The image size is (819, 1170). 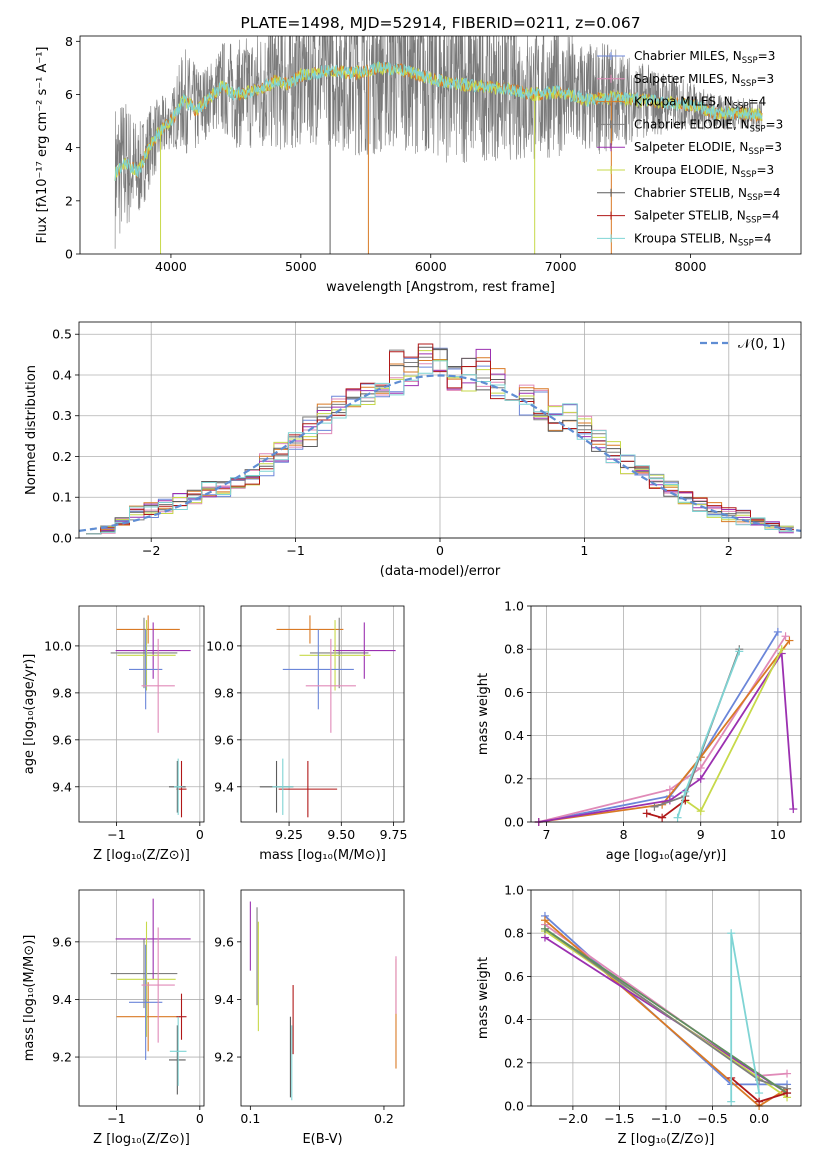 I want to click on y-tick-label: 0.3, so click(x=62, y=415).